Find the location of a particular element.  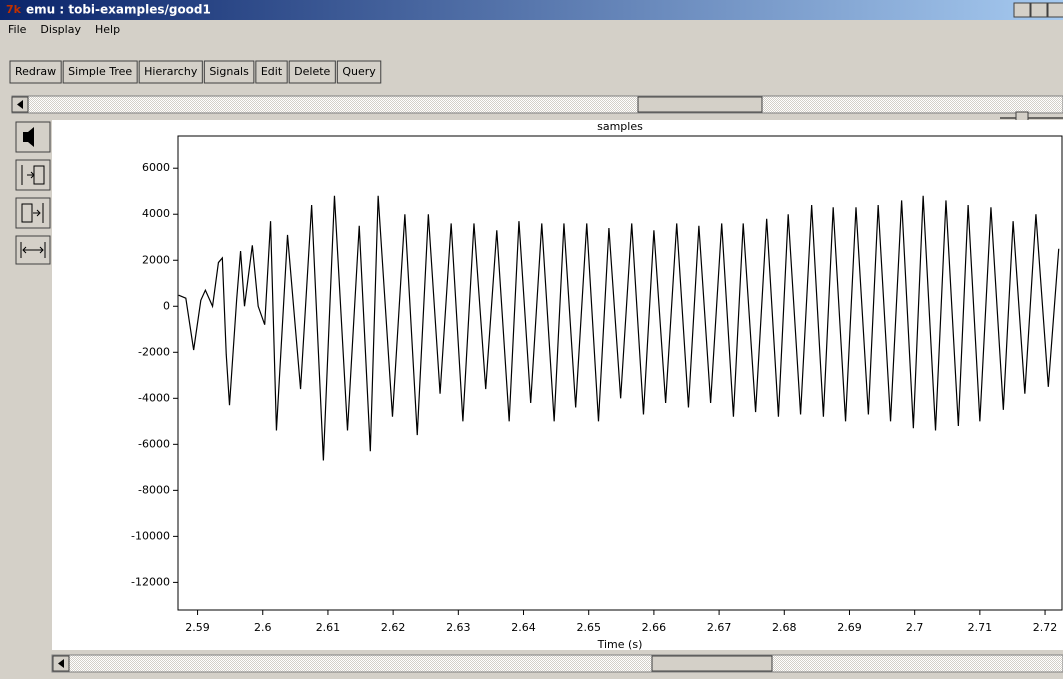

toolbar-button: Signals is located at coordinates (229, 72).